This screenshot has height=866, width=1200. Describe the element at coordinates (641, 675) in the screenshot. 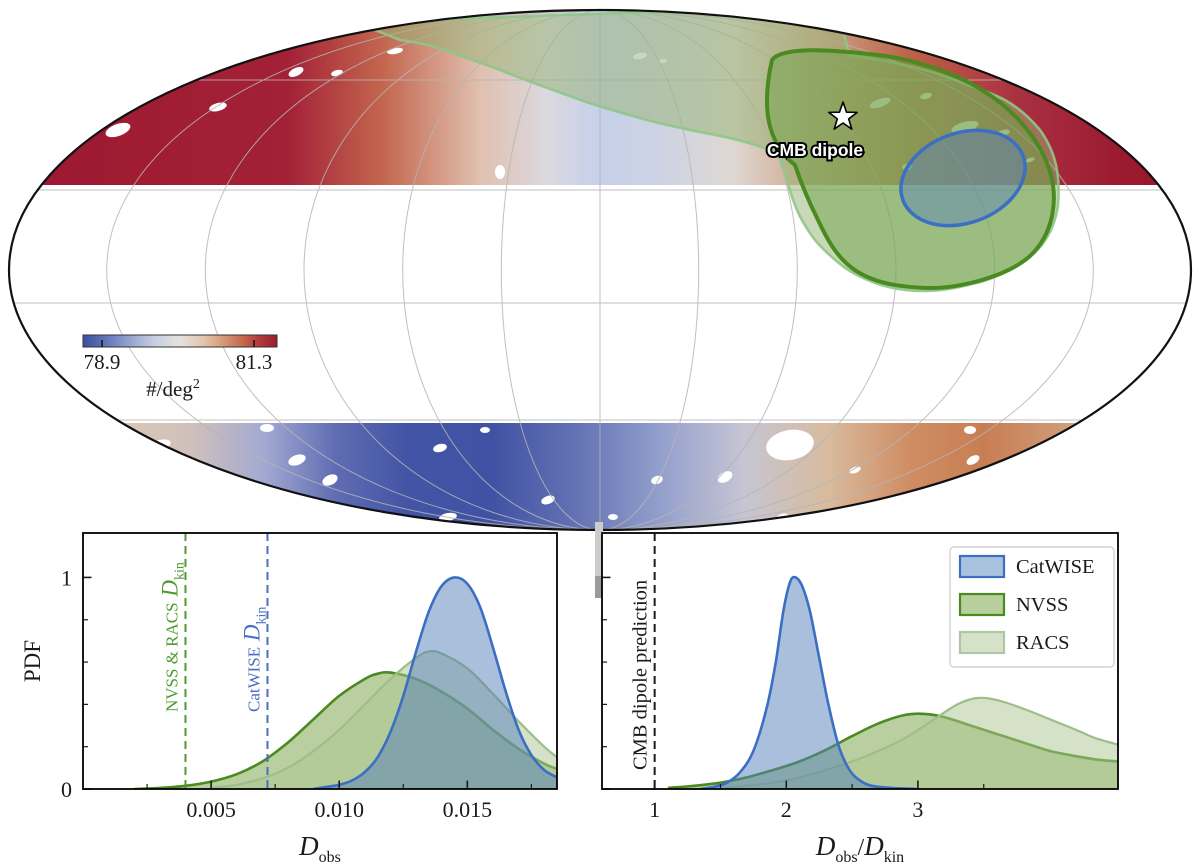

I see `panel-right-marker-label-0: CMB dipole prediction` at that location.